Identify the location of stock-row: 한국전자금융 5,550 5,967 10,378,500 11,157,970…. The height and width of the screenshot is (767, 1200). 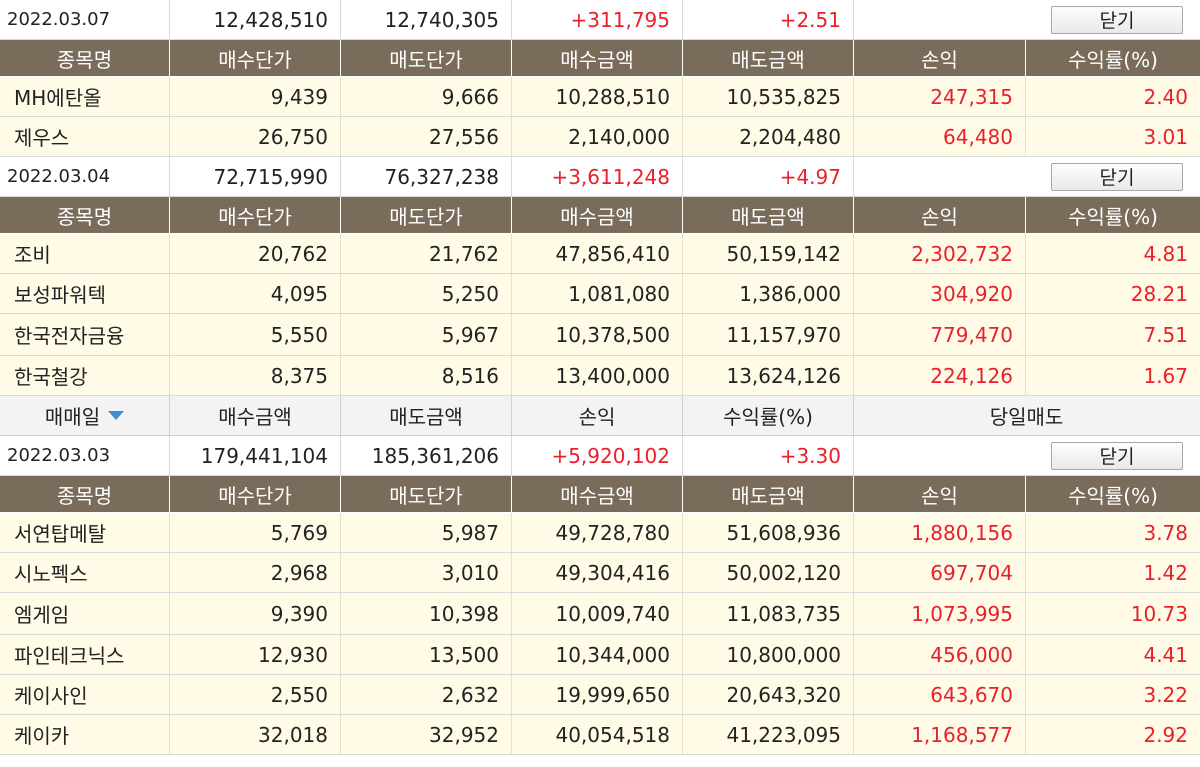
(600, 335).